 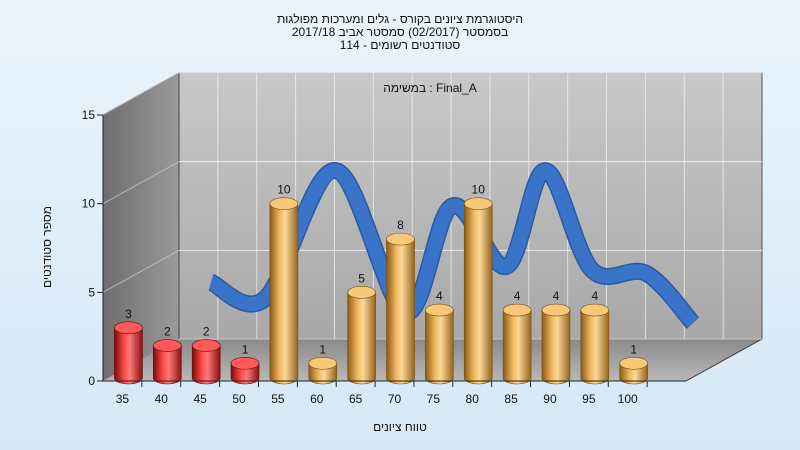 What do you see at coordinates (89, 115) in the screenshot?
I see `y-tick-label: 15` at bounding box center [89, 115].